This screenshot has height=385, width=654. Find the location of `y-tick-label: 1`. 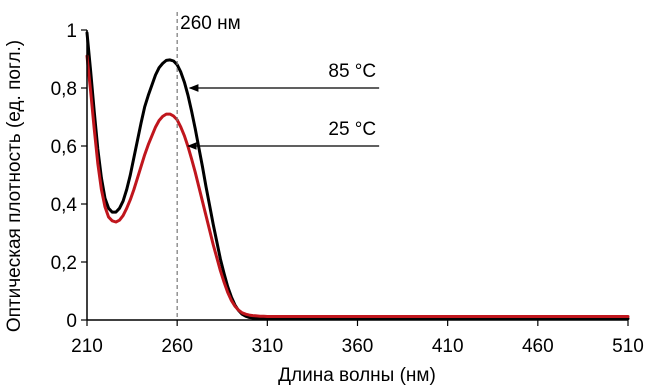

y-tick-label: 1 is located at coordinates (71, 31).